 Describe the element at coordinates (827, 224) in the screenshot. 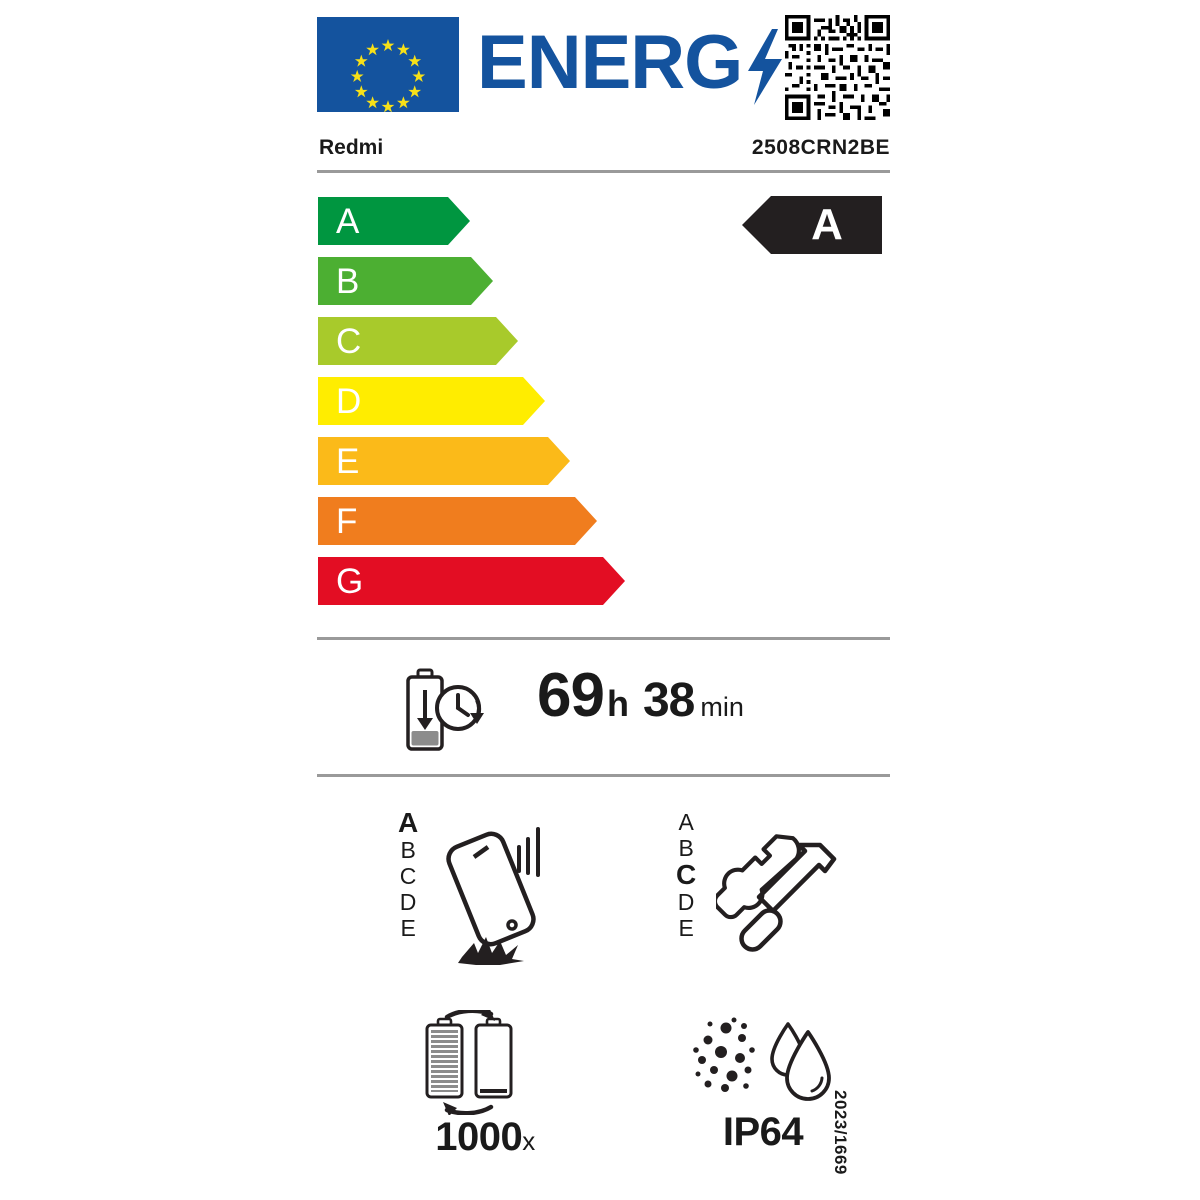

I see `assigned-energy-class-letter: A` at that location.